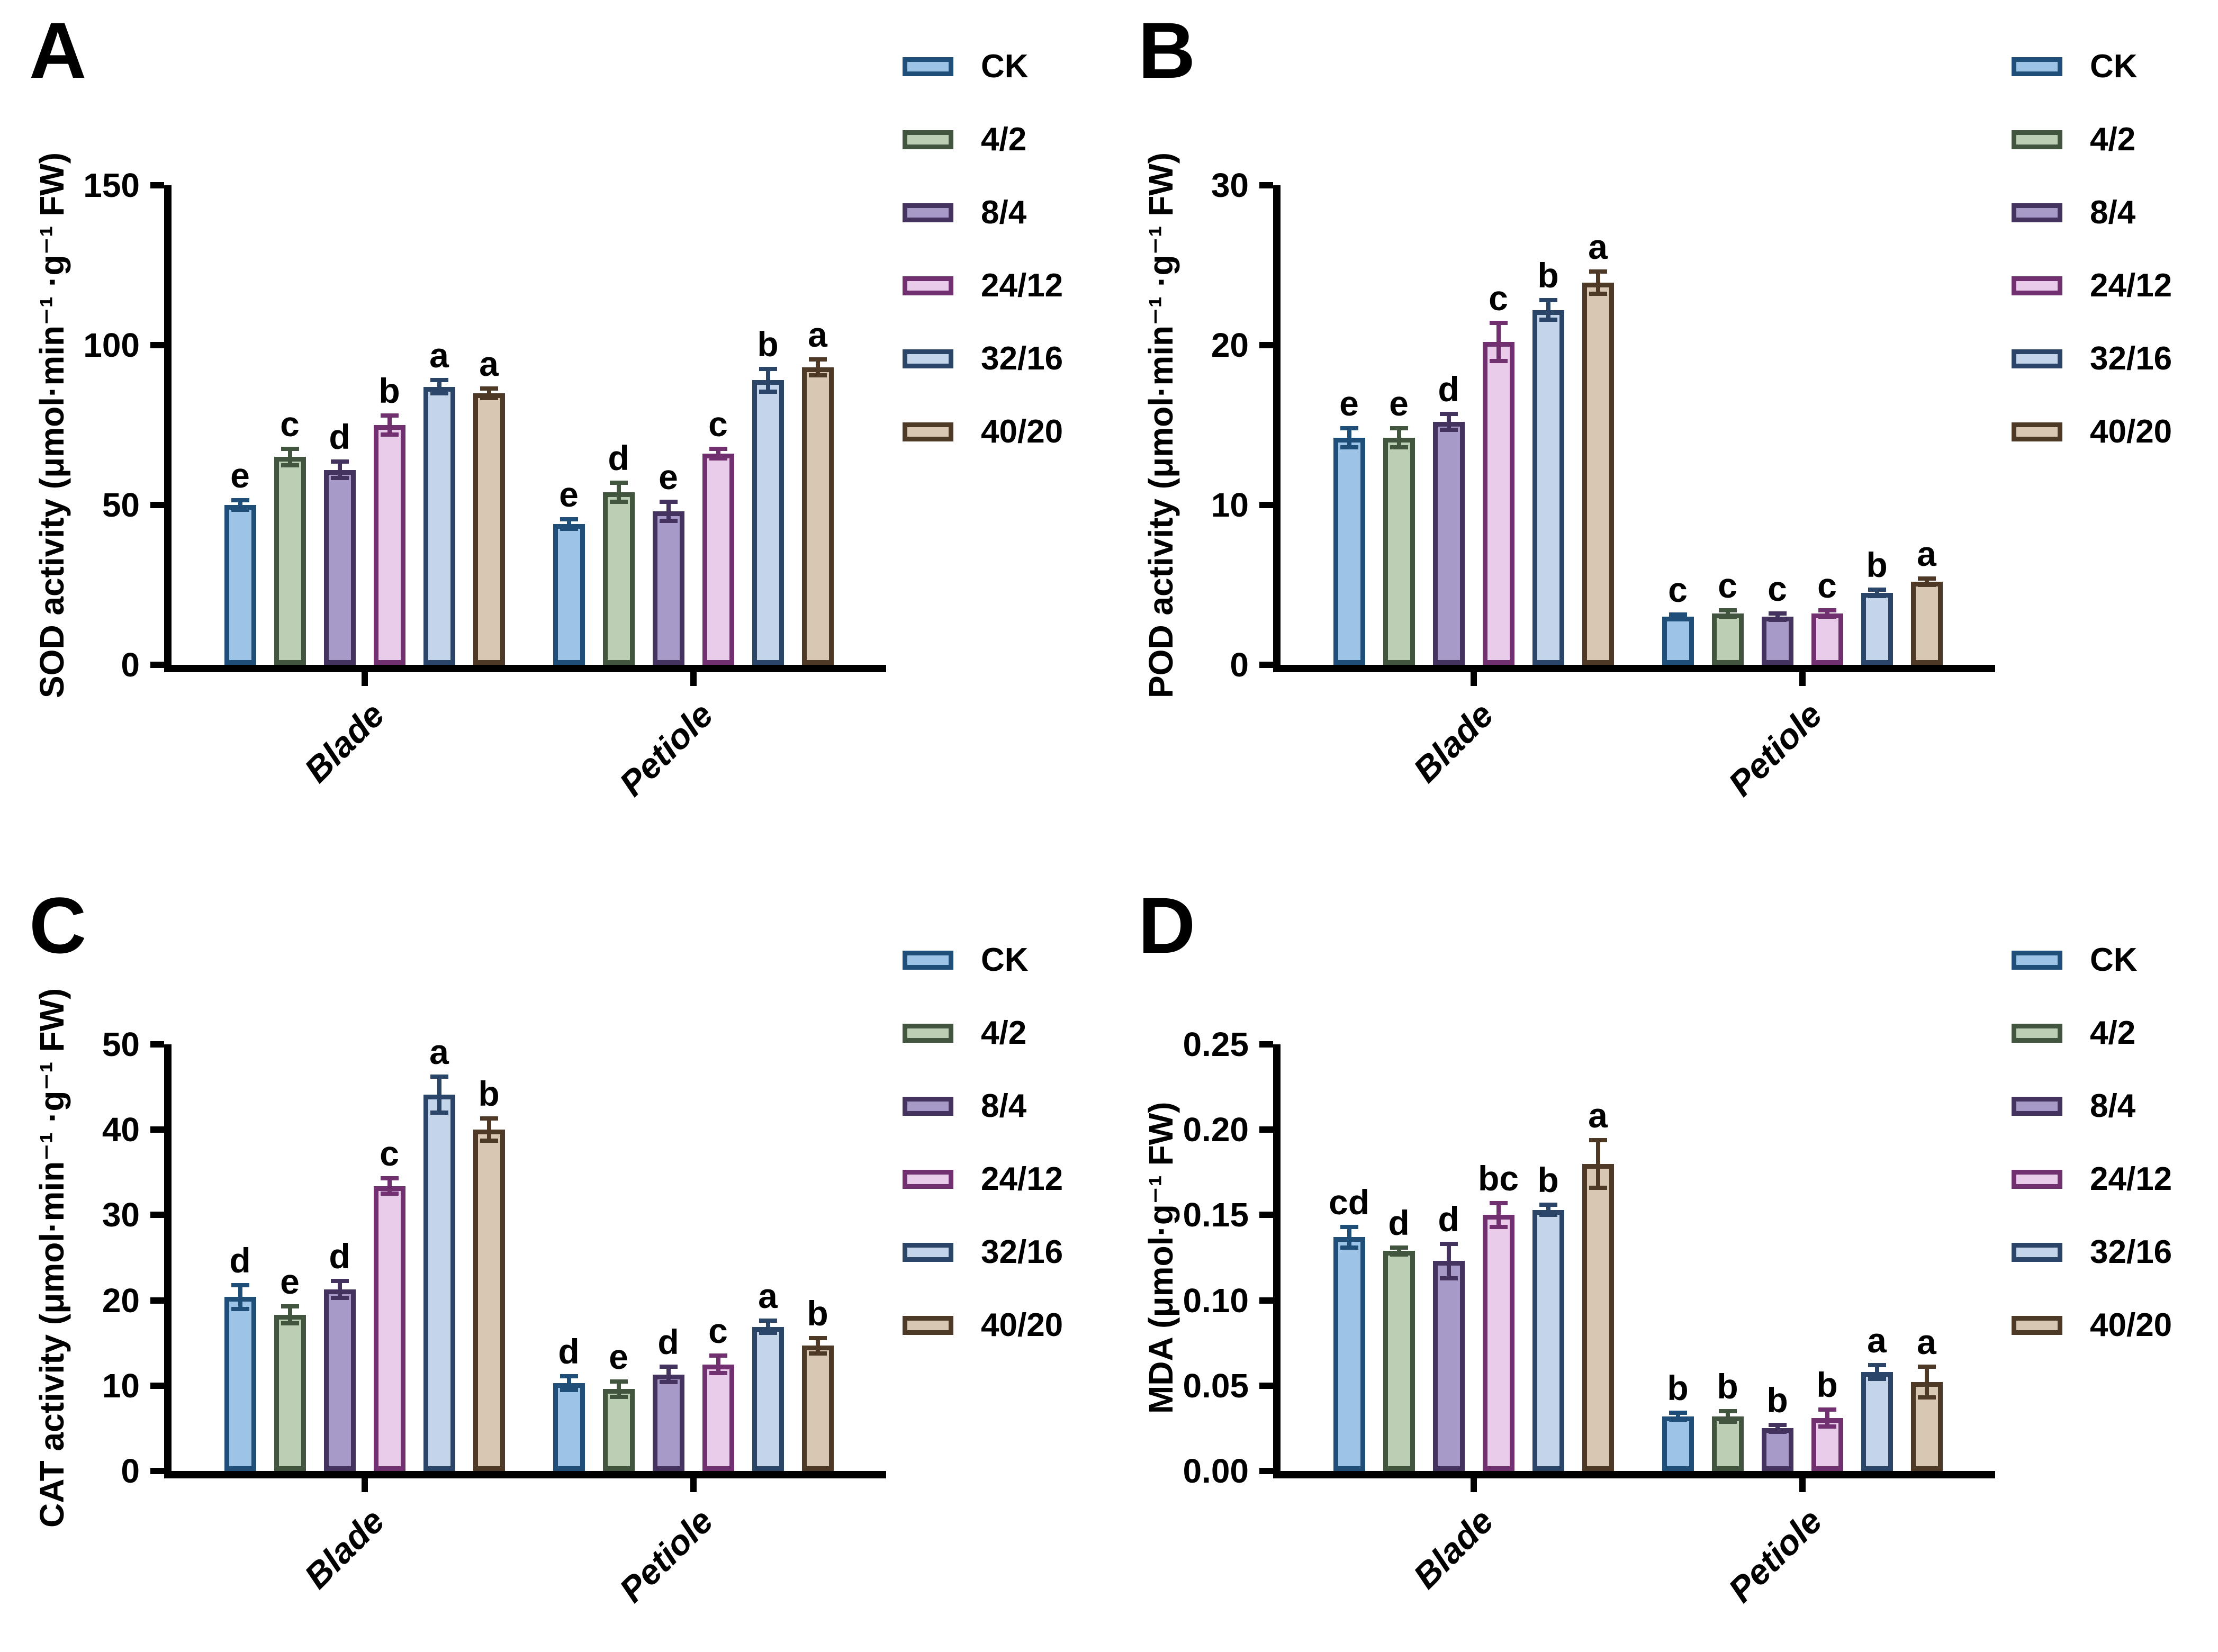 This screenshot has height=1652, width=2218. What do you see at coordinates (1349, 1202) in the screenshot?
I see `significance-letter: cd` at bounding box center [1349, 1202].